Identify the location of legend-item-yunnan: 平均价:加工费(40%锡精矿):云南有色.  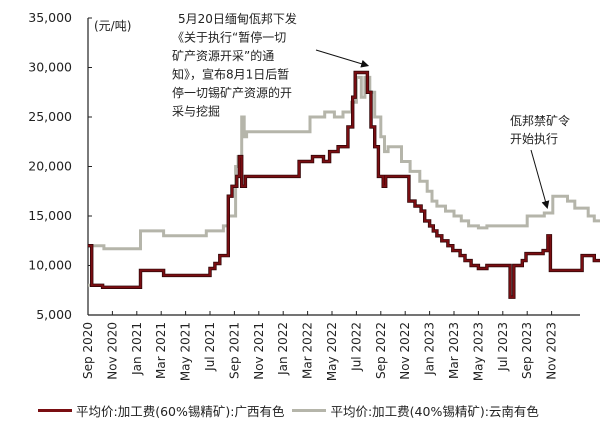
(415, 410).